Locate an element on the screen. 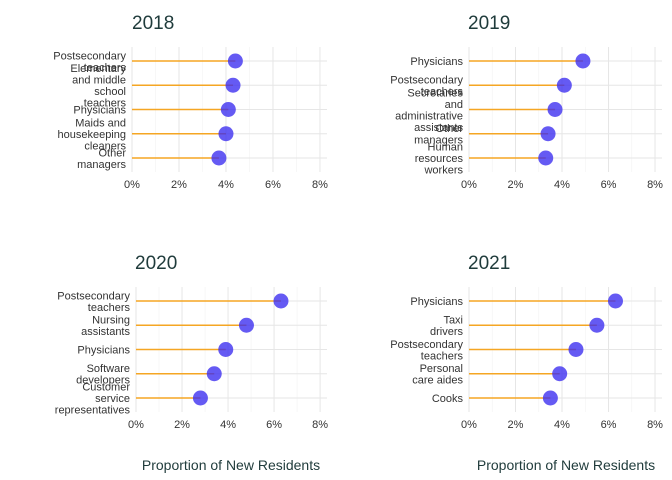  category-label-line: Human is located at coordinates (445, 148).